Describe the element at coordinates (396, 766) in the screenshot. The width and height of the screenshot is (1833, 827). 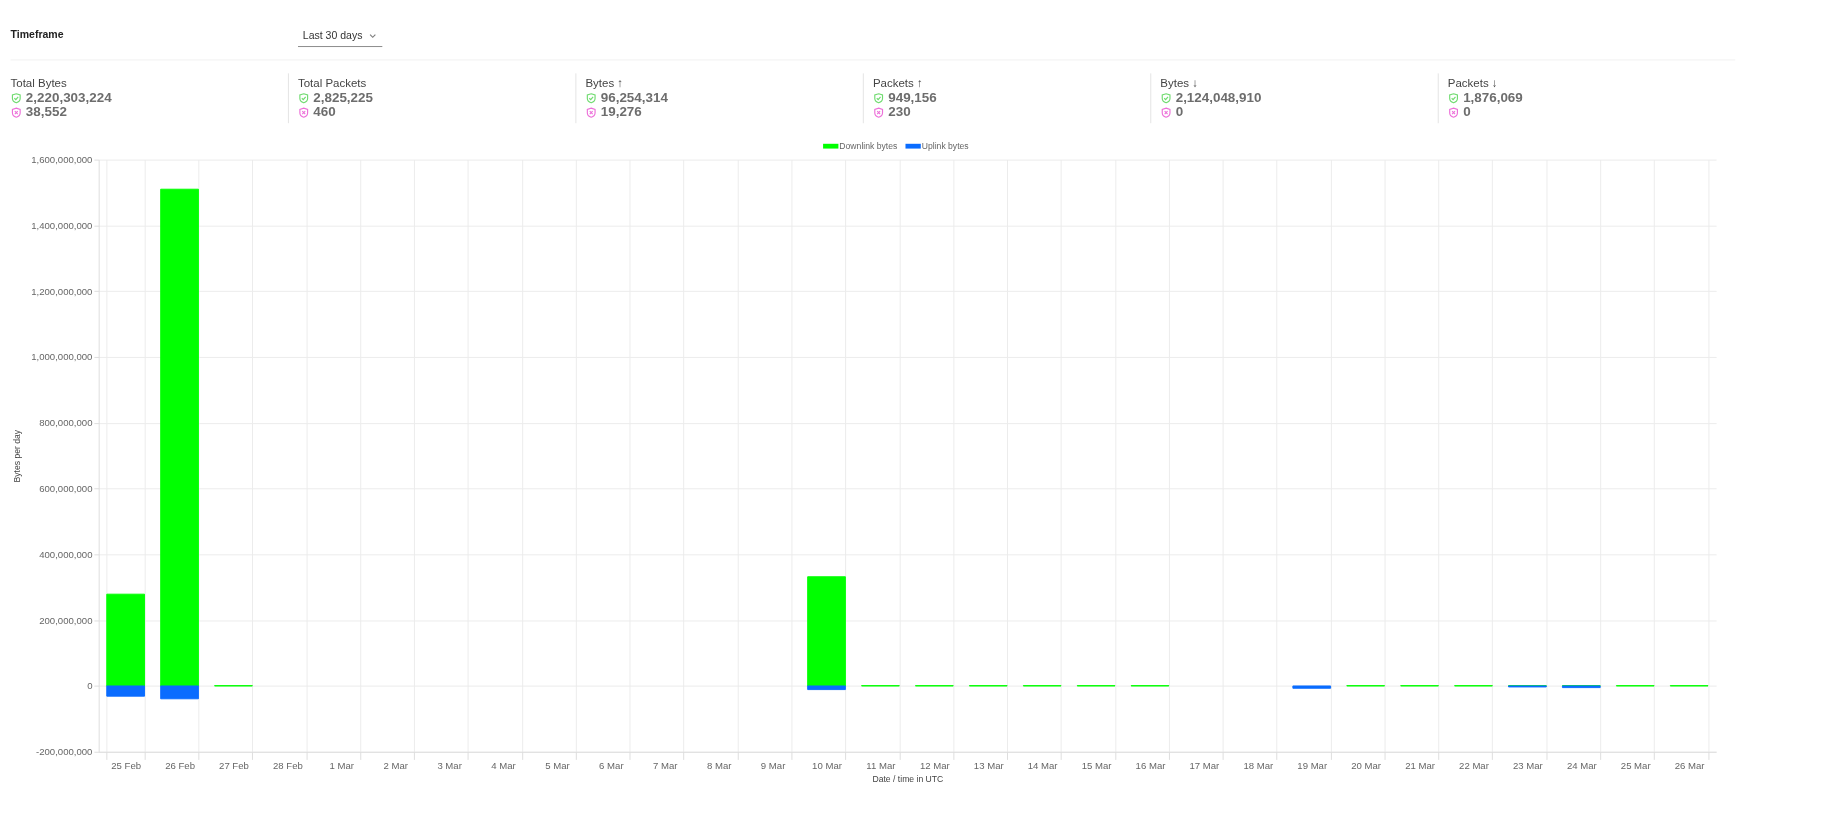
I see `x-tick-label: 2 Mar` at that location.